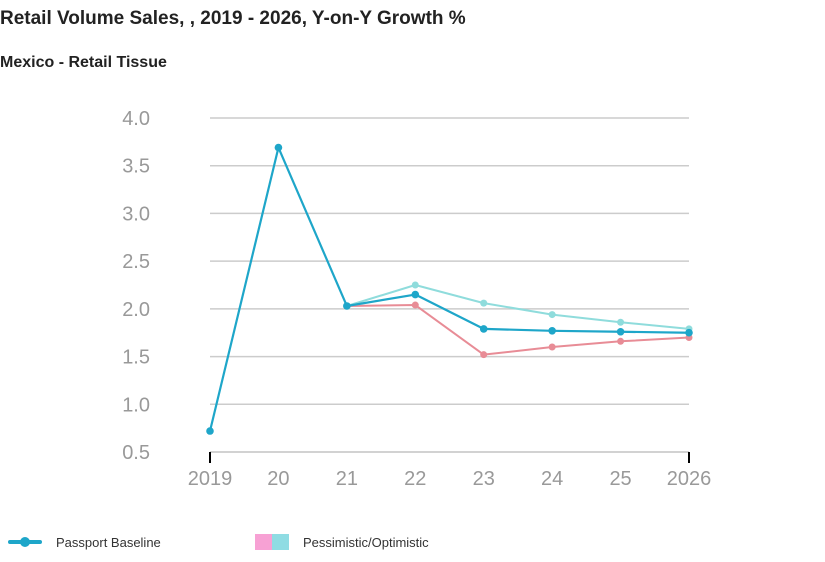  What do you see at coordinates (366, 542) in the screenshot?
I see `legend-label-pessimistic-optimistic: Pessimistic/Optimistic` at bounding box center [366, 542].